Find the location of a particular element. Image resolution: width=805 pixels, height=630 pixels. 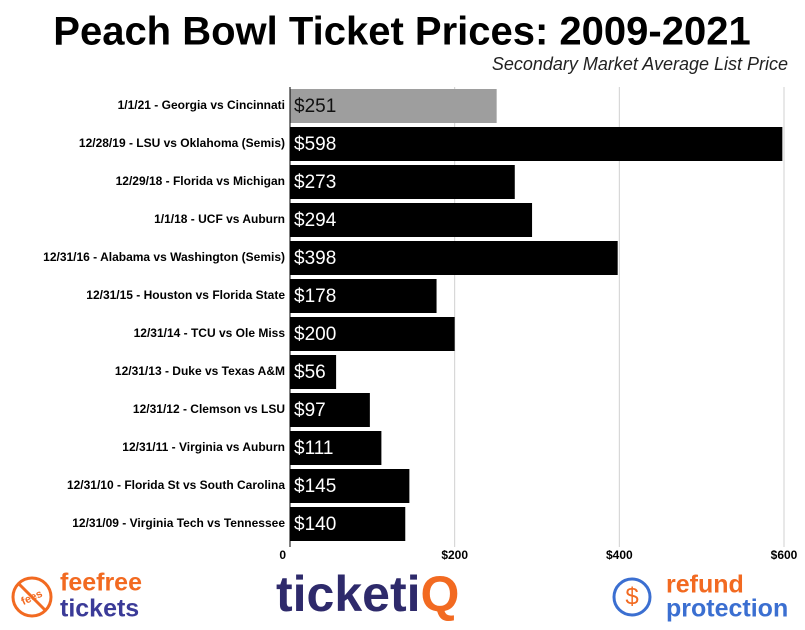

y-tick-label: 12/29/18 - Florida vs Michigan is located at coordinates (200, 181).